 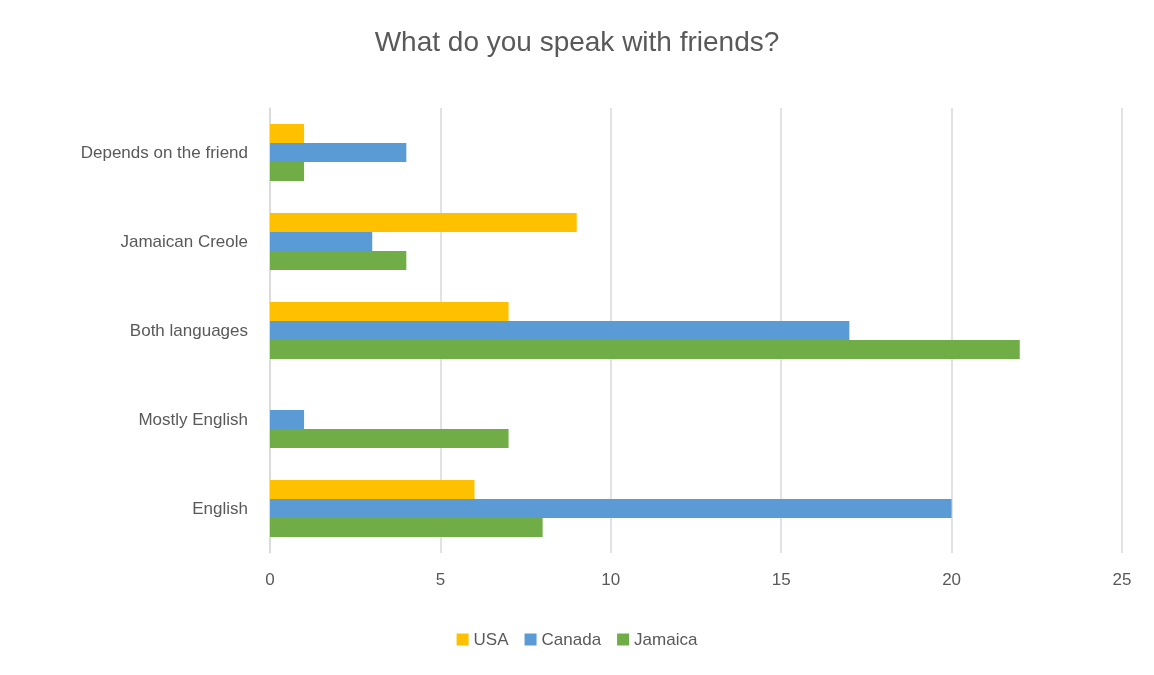 What do you see at coordinates (781, 579) in the screenshot?
I see `x-tick-label: 15` at bounding box center [781, 579].